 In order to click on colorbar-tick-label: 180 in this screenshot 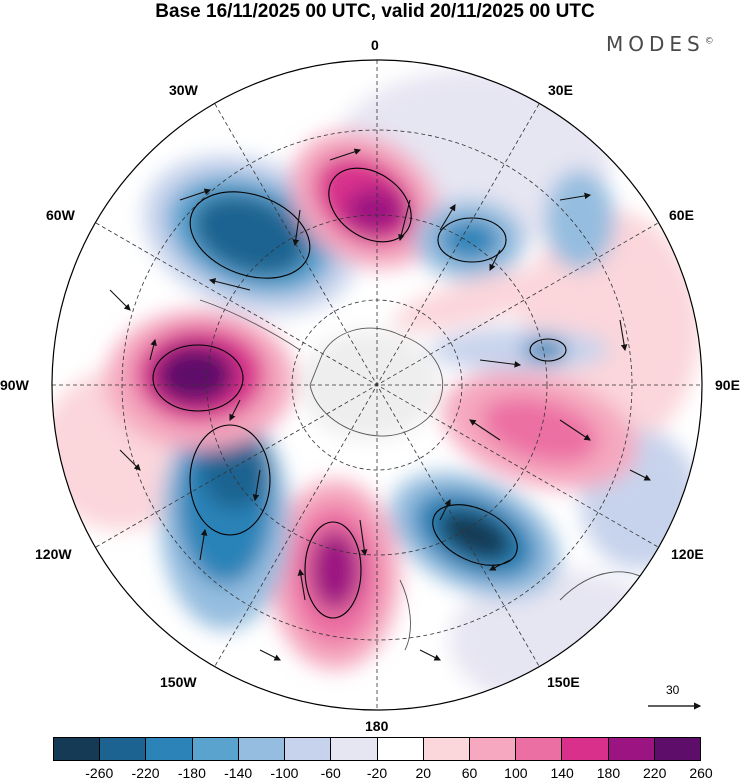, I will do `click(608, 773)`.